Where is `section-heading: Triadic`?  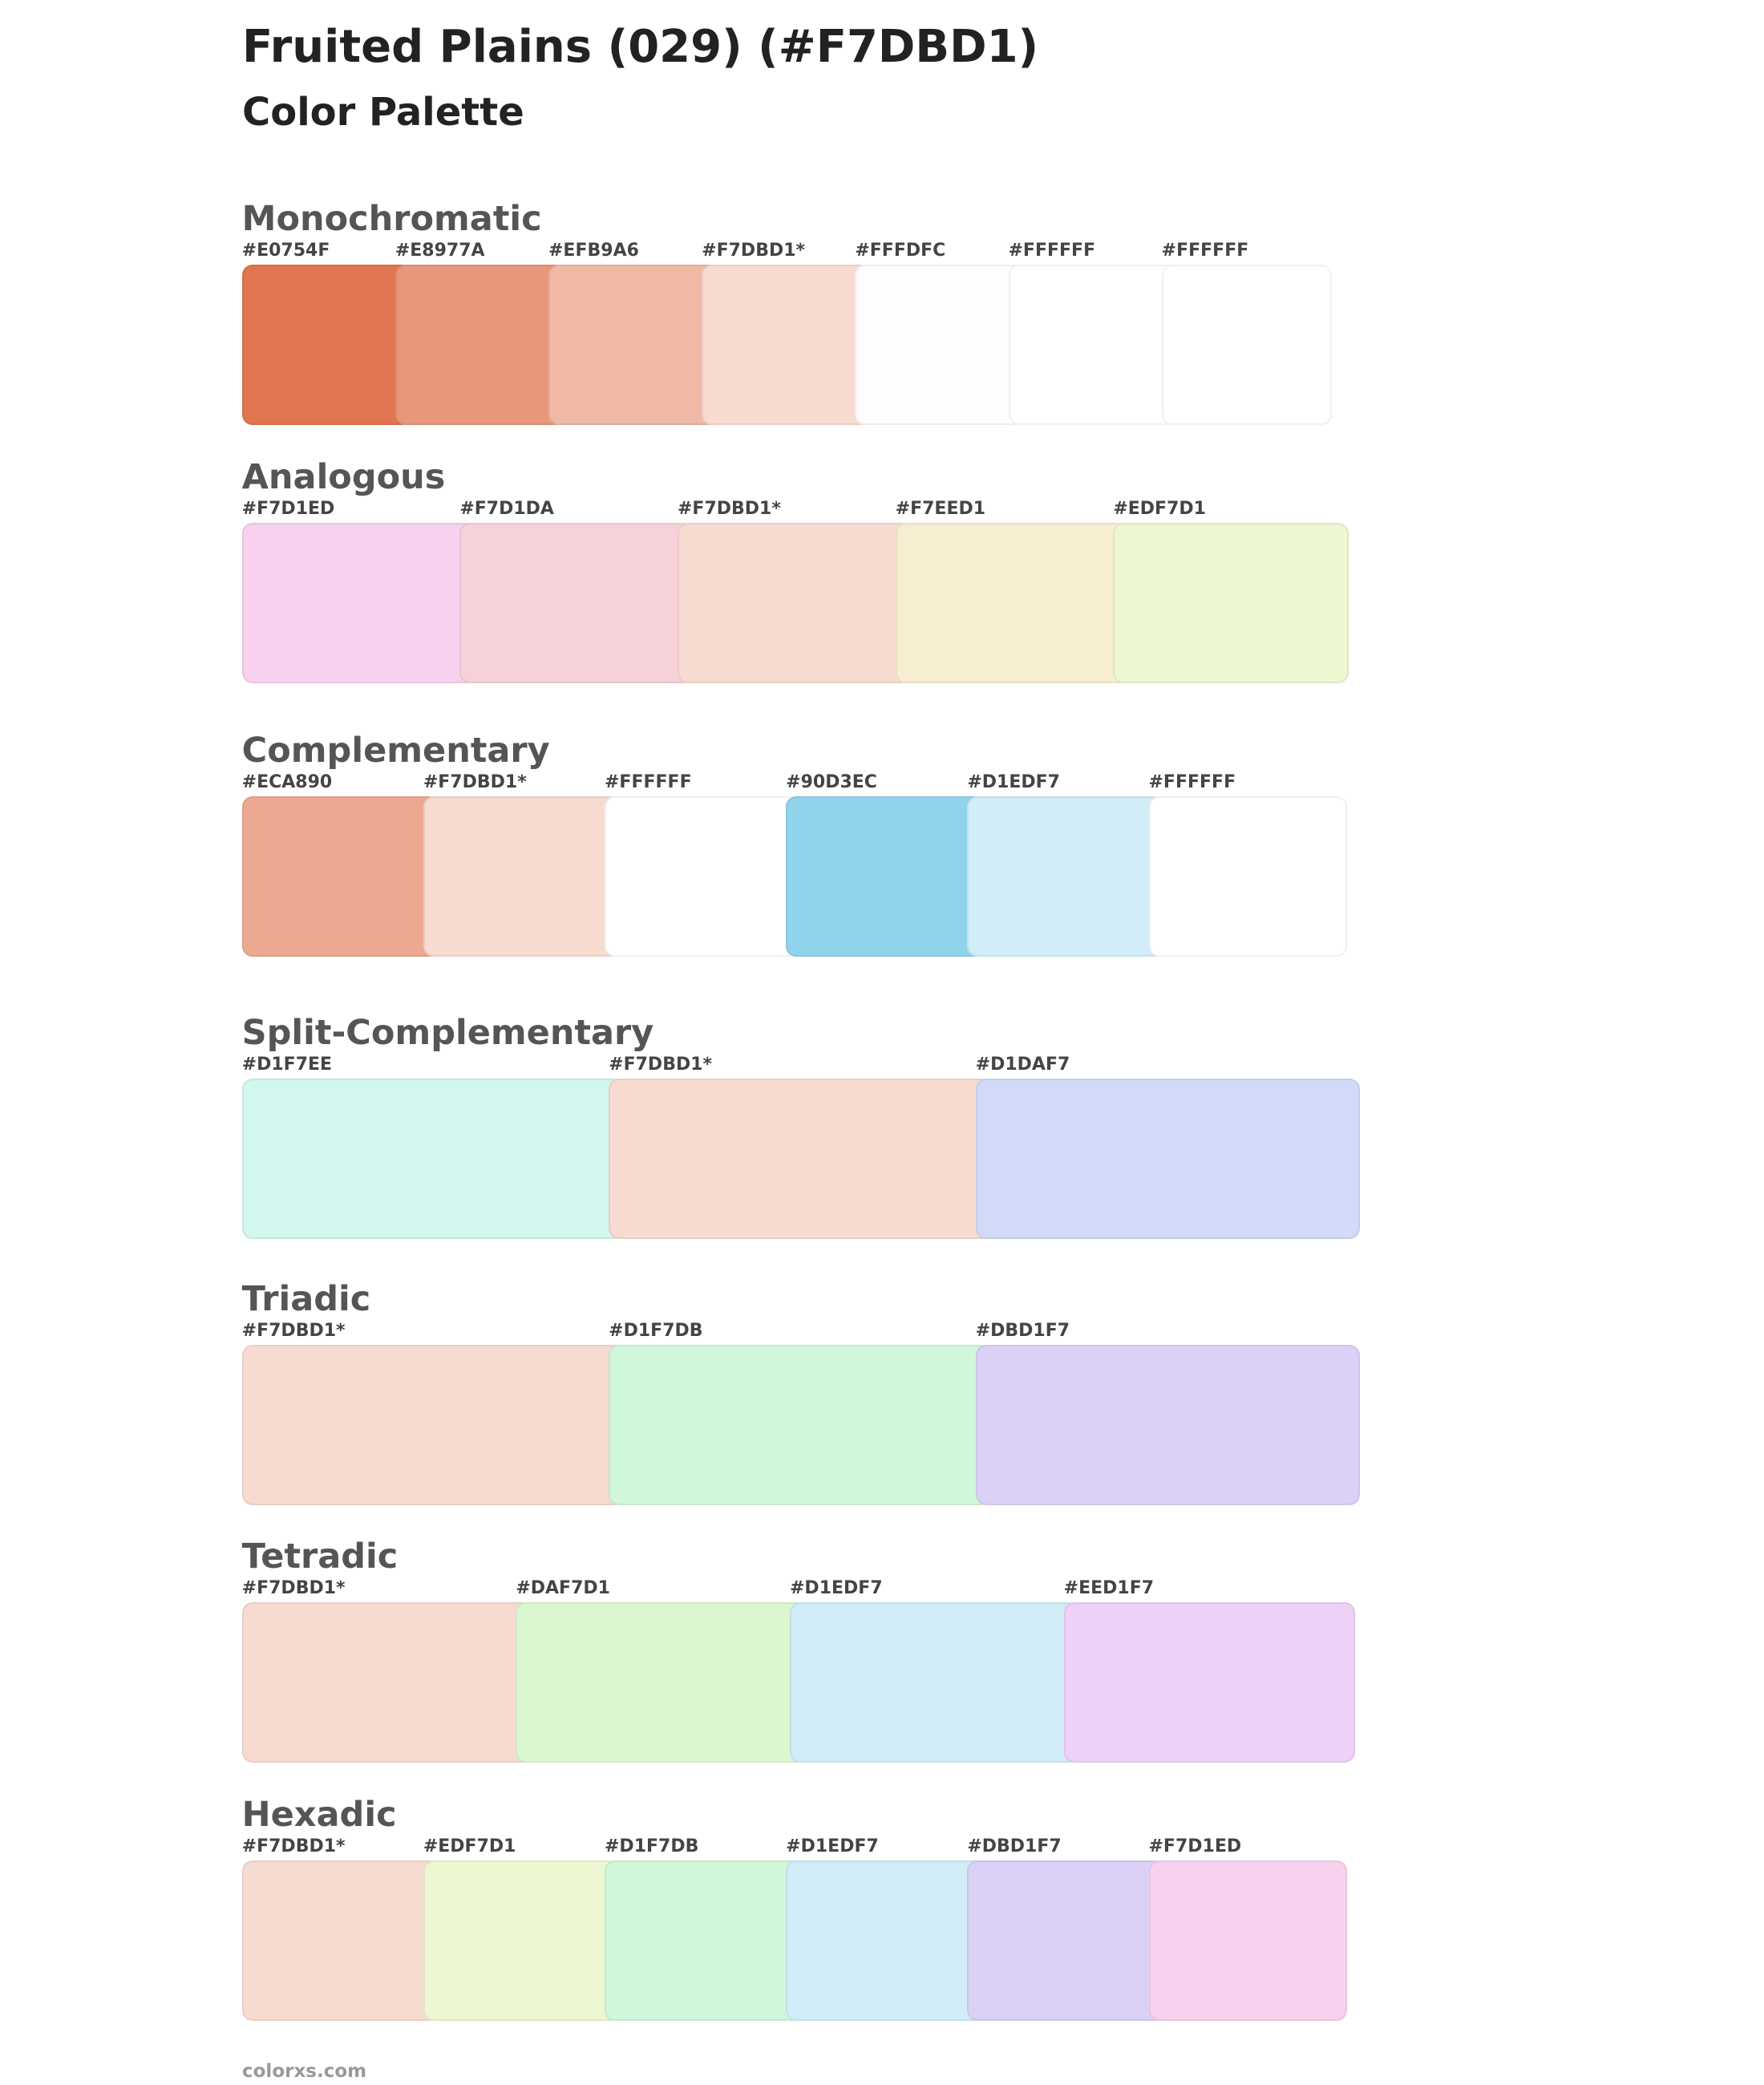
section-heading: Triadic is located at coordinates (306, 1298).